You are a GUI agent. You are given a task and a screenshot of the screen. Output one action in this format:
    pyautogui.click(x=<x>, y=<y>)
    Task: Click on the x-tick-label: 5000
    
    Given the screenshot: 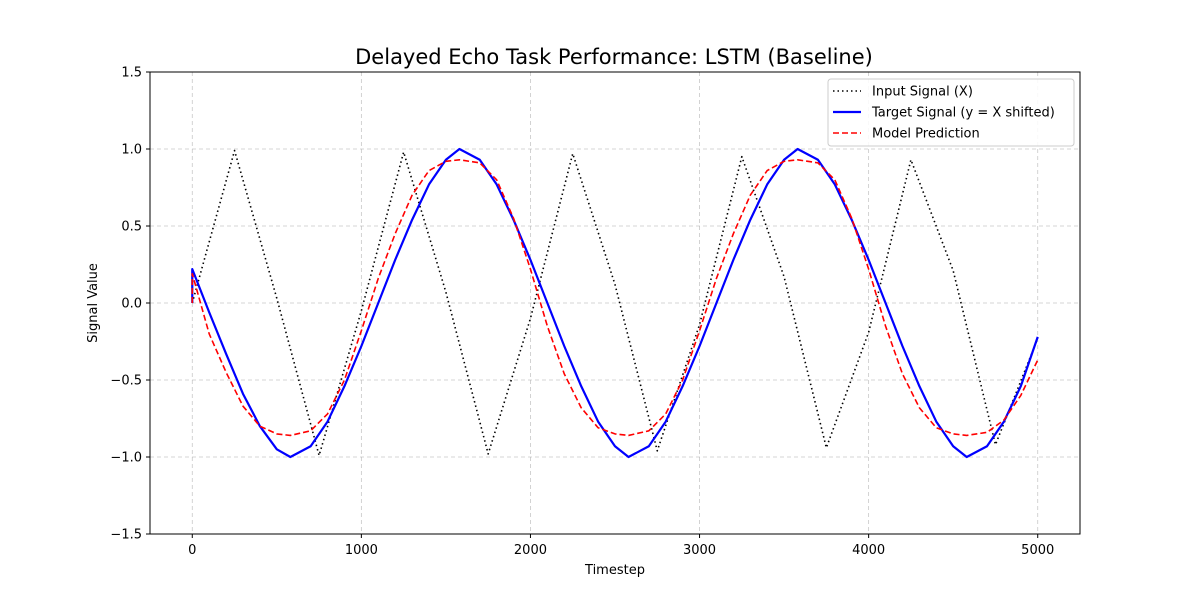 What is the action you would take?
    pyautogui.click(x=1037, y=550)
    